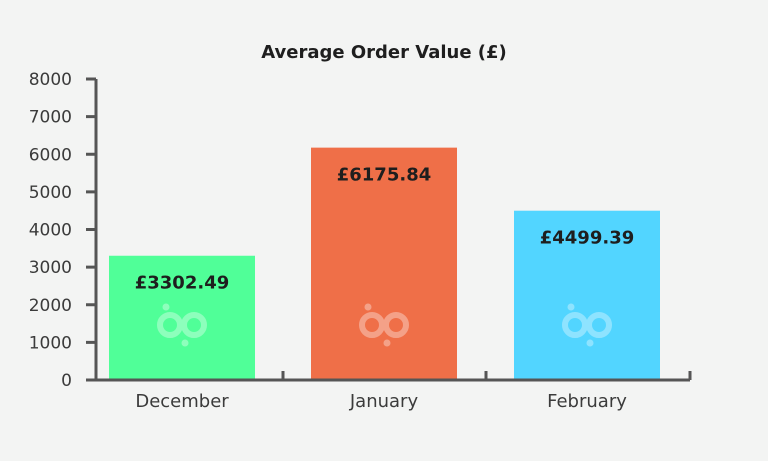 The height and width of the screenshot is (461, 768). Describe the element at coordinates (66, 381) in the screenshot. I see `y-tick-label: 0` at that location.